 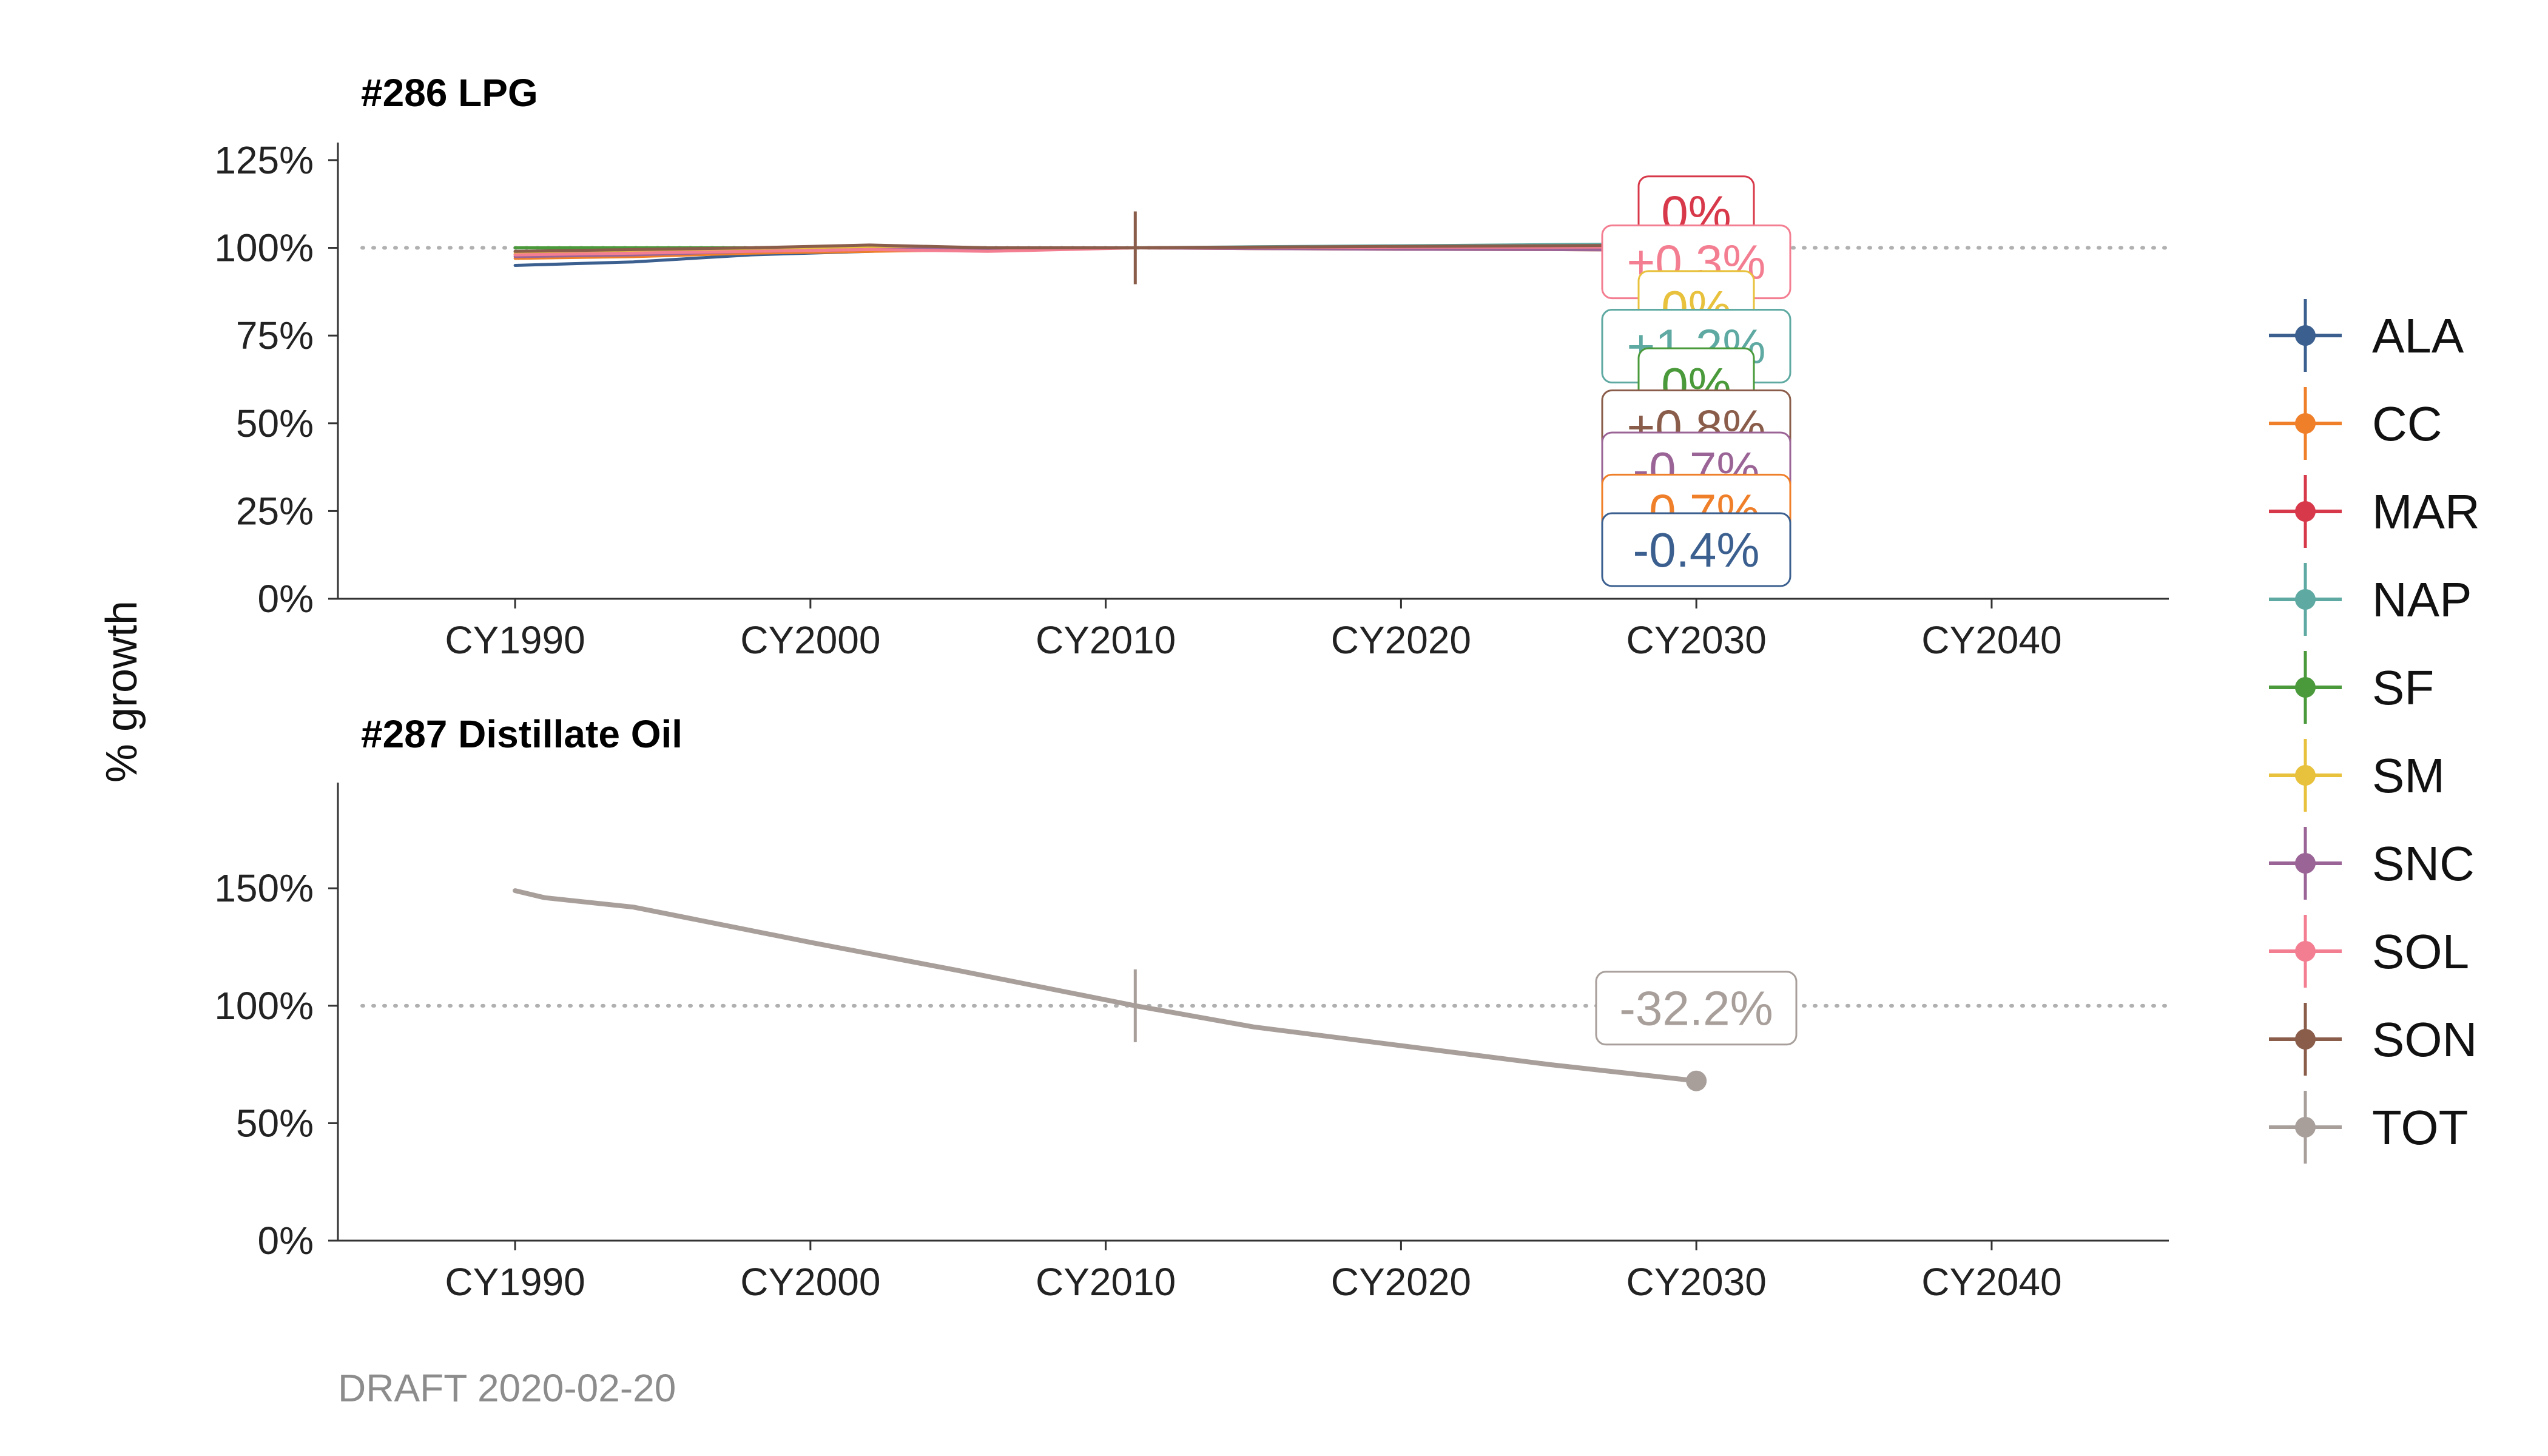 What do you see at coordinates (2403, 688) in the screenshot?
I see `legend-label: SF` at bounding box center [2403, 688].